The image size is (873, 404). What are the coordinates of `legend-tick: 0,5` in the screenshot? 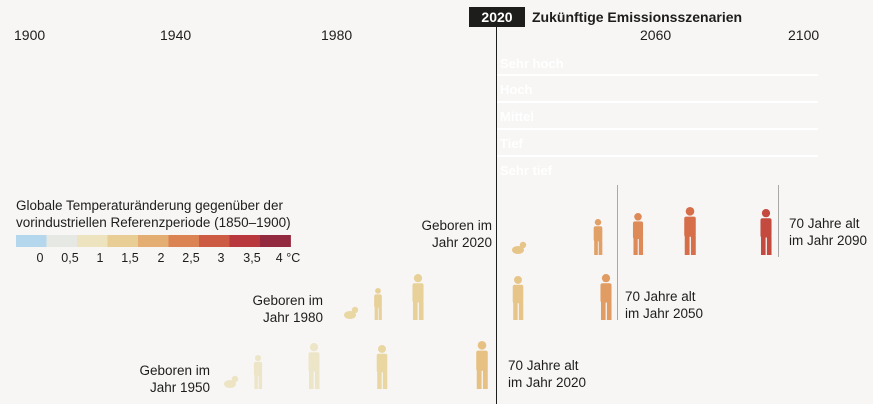 It's located at (70, 258).